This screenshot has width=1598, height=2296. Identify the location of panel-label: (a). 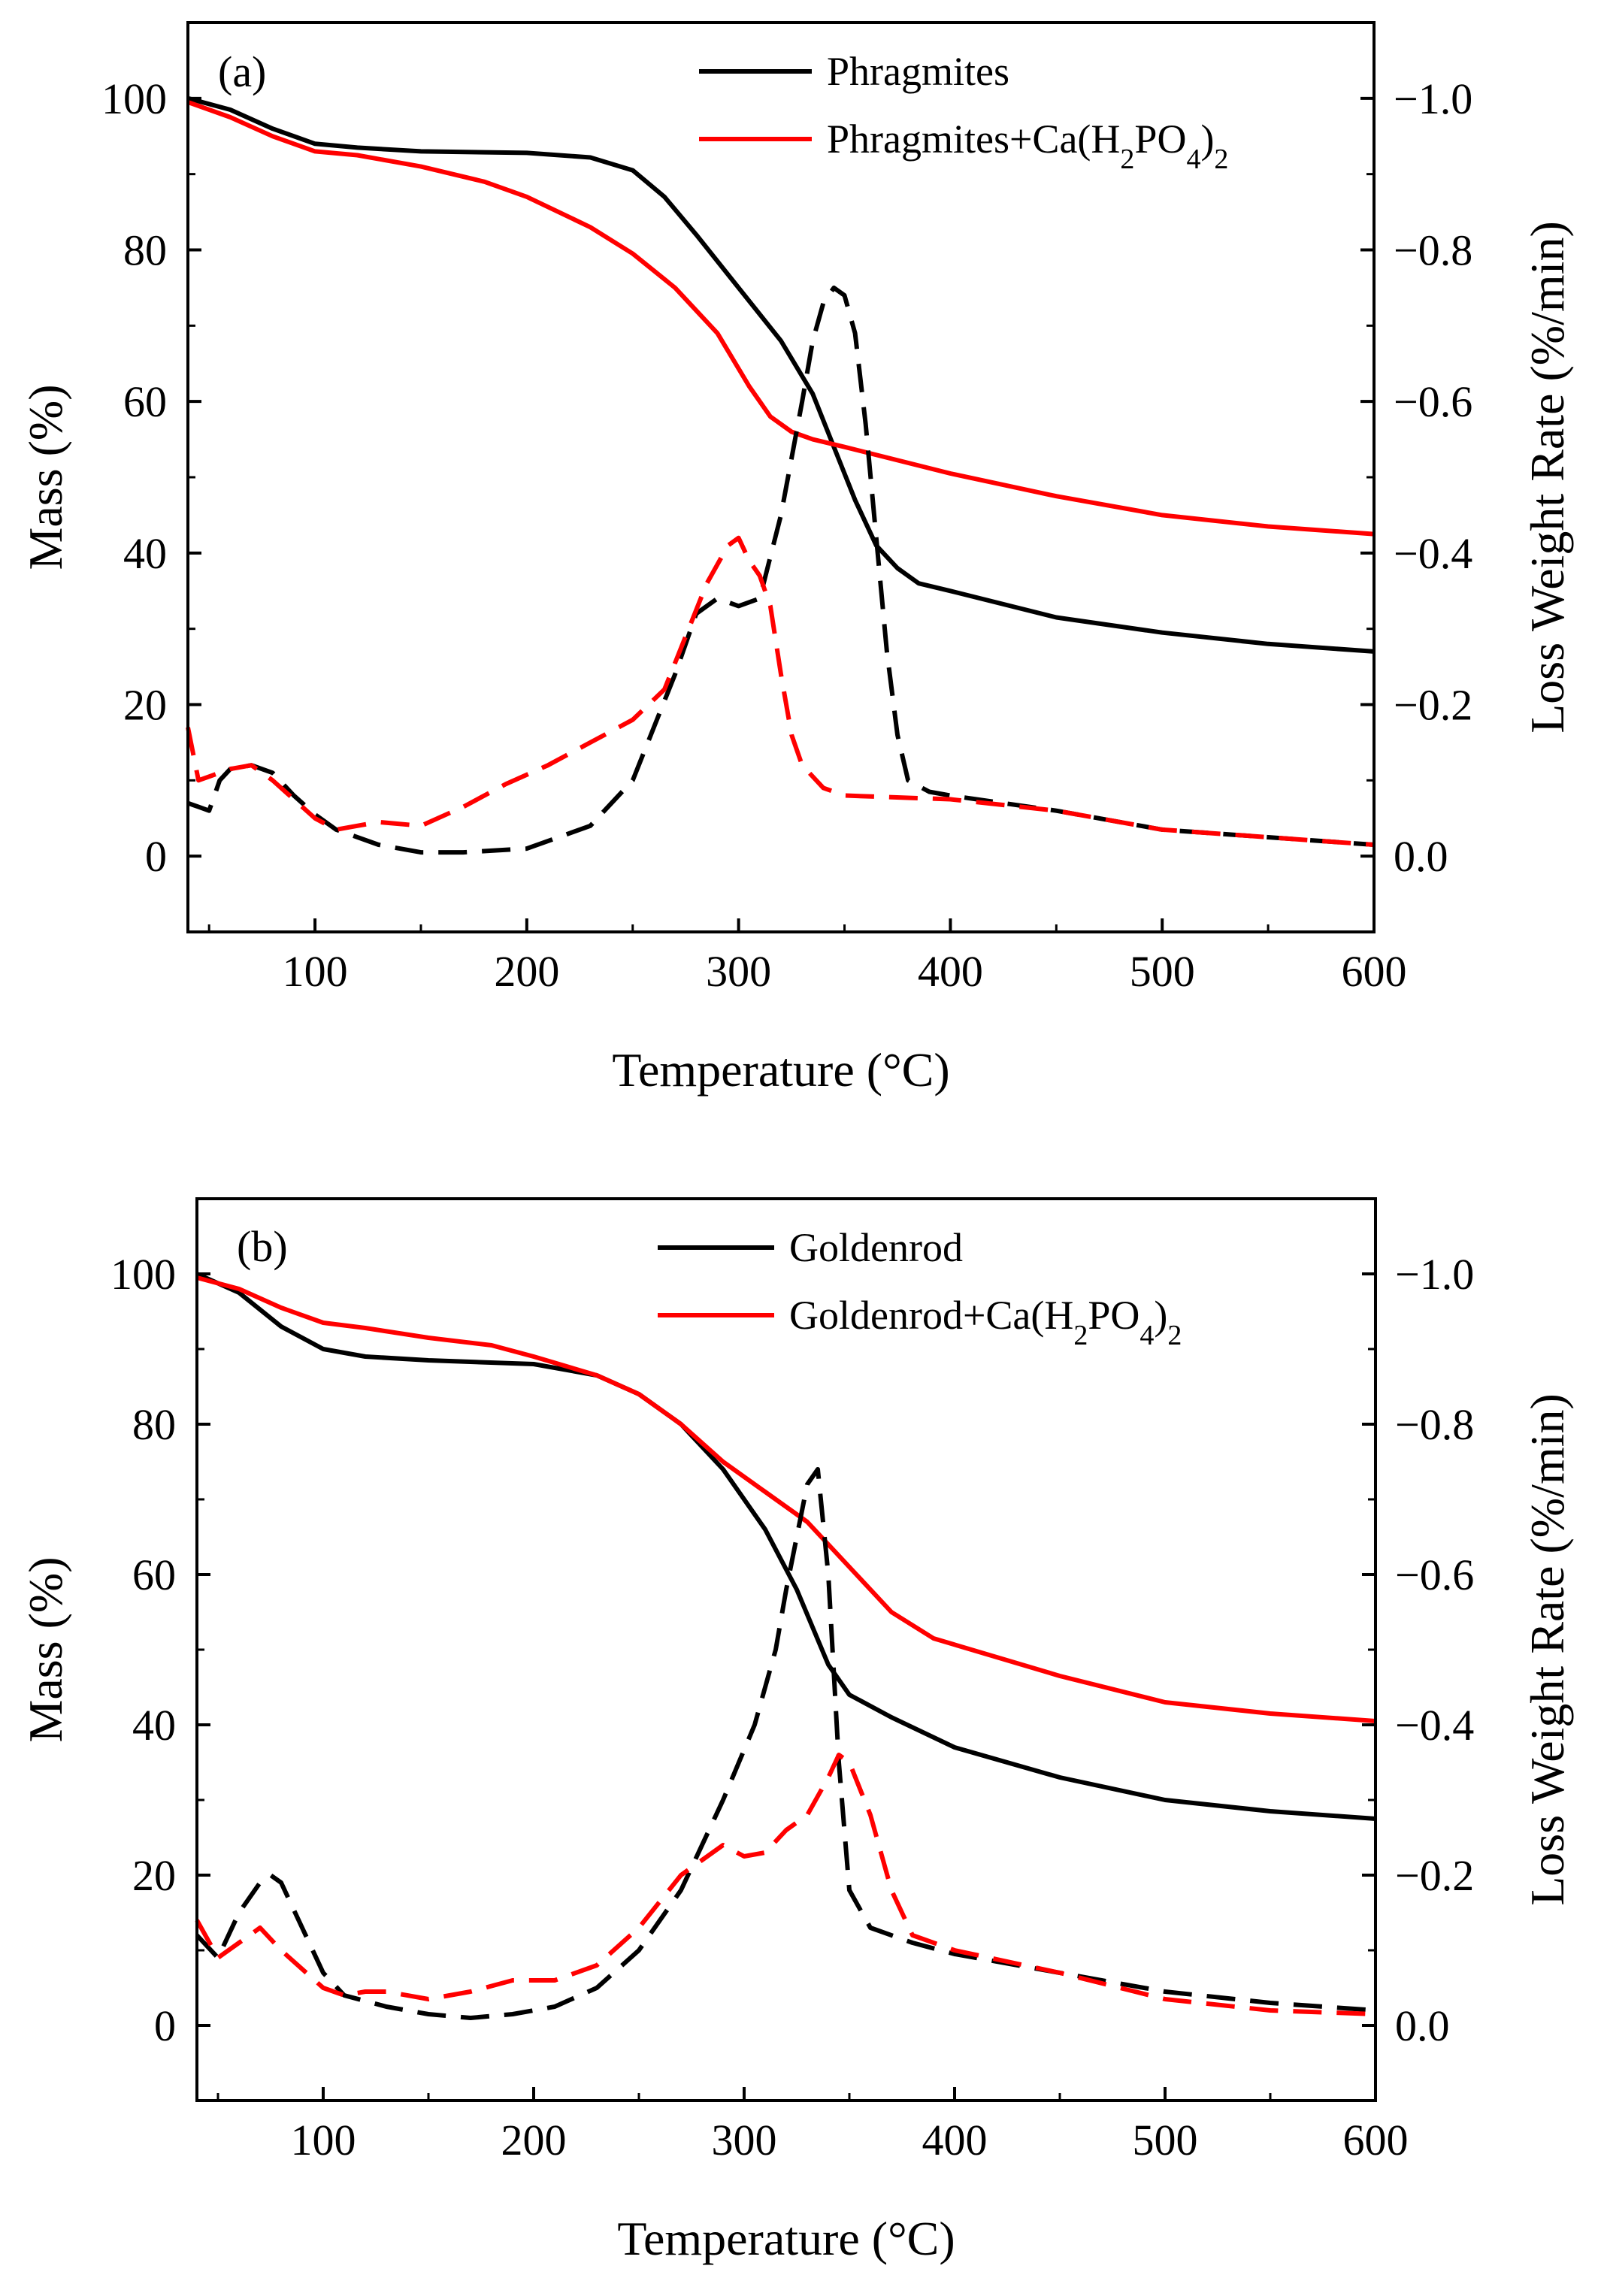
(242, 71).